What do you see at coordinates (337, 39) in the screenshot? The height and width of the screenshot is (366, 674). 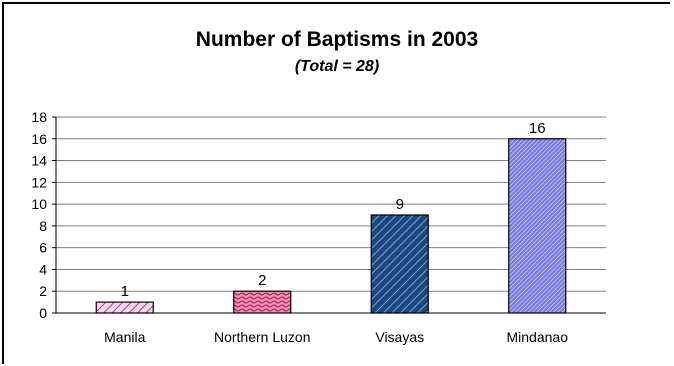 I see `chart-title: Number of Baptisms in 2003` at bounding box center [337, 39].